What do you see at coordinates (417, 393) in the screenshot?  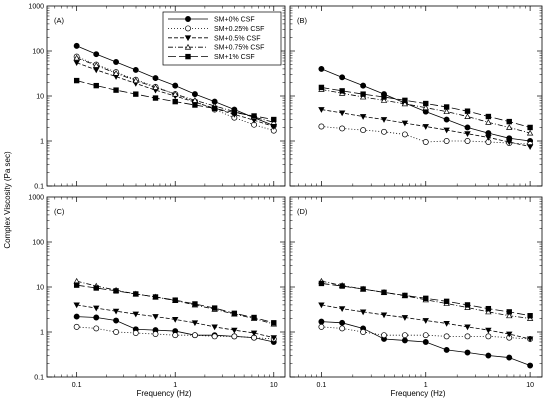 I see `x-axis-title-right: Frequency (Hz)` at bounding box center [417, 393].